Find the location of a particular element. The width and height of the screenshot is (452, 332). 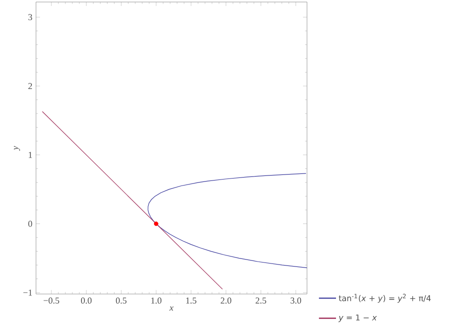

x-tick-label: 2.0 is located at coordinates (226, 301).